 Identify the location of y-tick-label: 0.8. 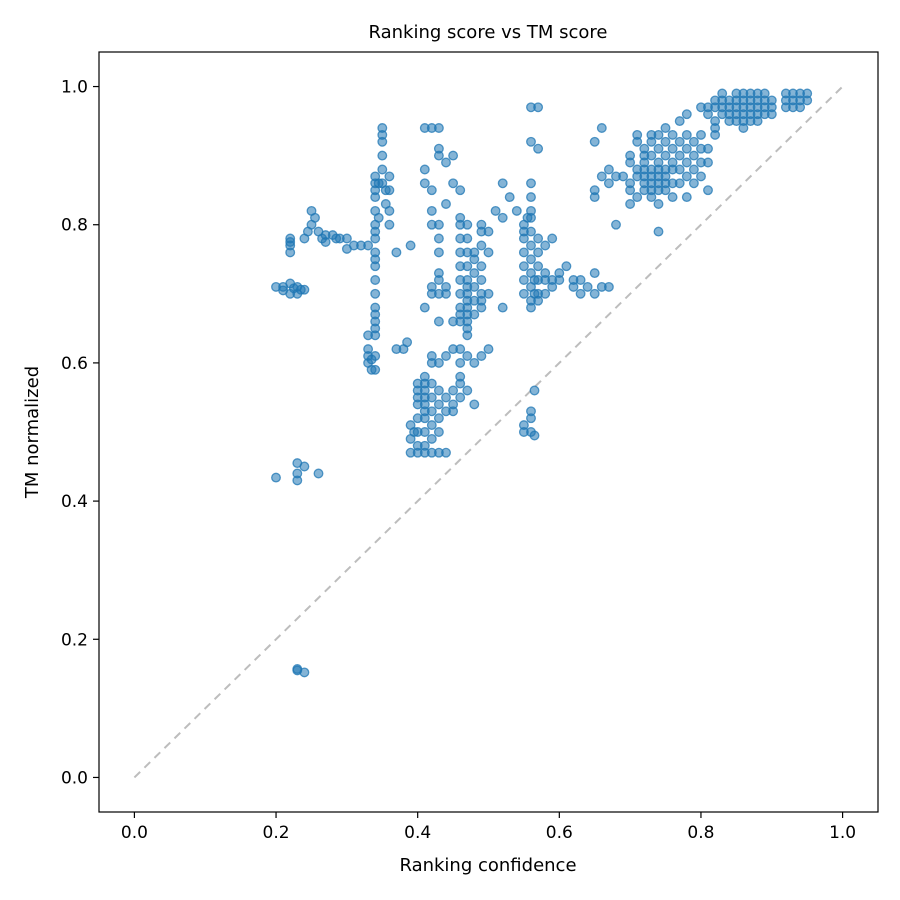
(74, 226).